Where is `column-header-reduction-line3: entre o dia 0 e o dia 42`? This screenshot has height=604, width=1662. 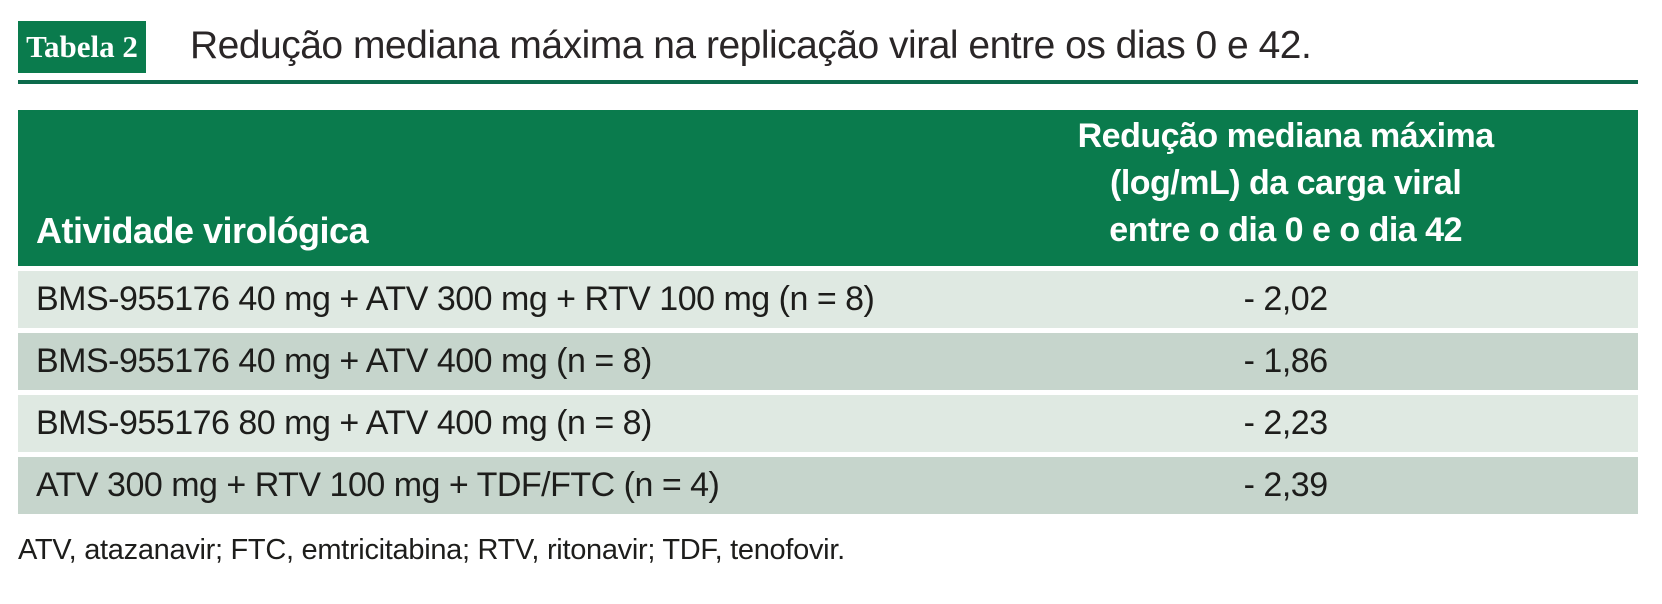 column-header-reduction-line3: entre o dia 0 e o dia 42 is located at coordinates (1285, 230).